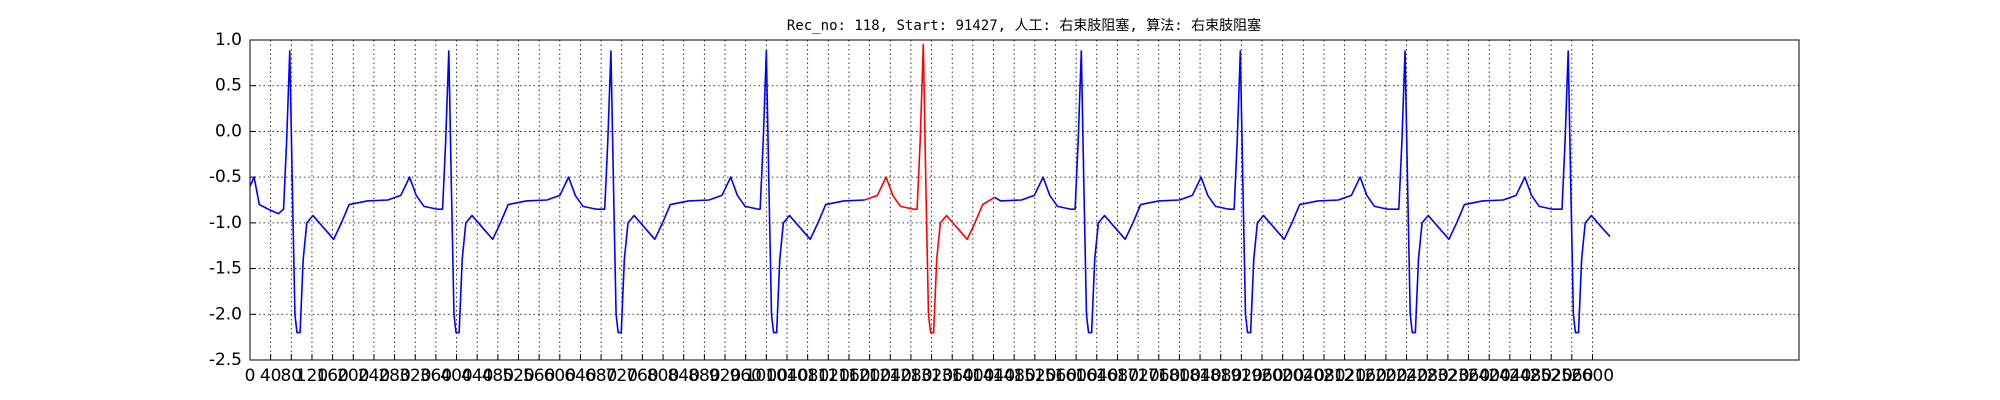 The width and height of the screenshot is (2000, 400). I want to click on x-tick-label: 2160, so click(1365, 376).